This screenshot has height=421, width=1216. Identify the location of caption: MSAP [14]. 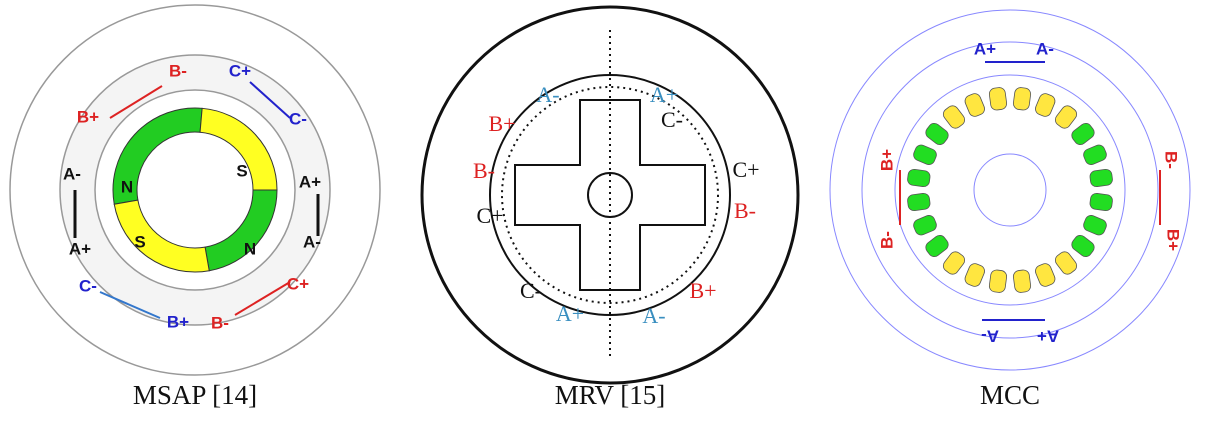
(195, 395).